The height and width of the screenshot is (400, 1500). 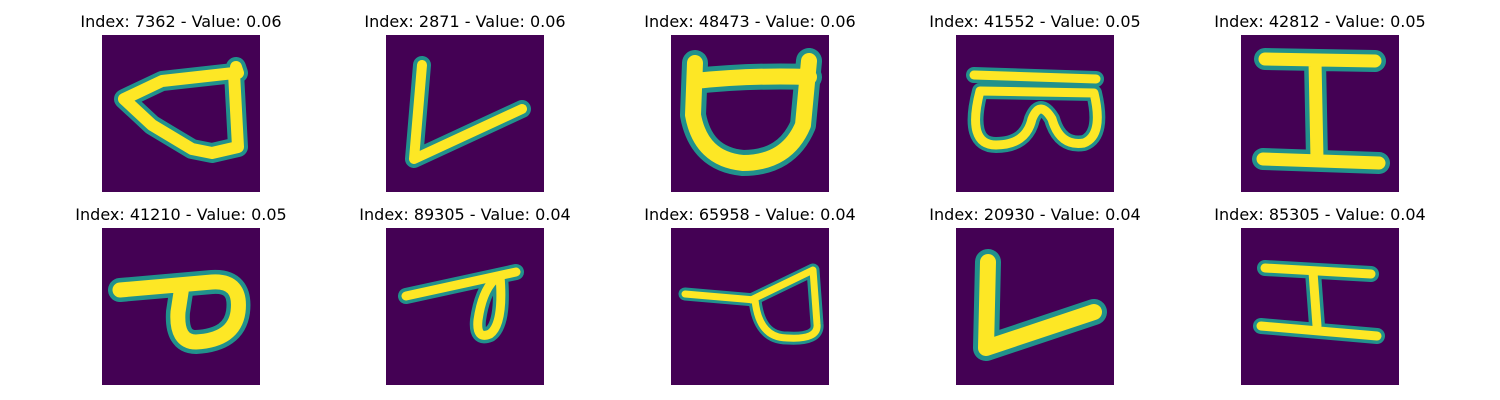 I want to click on handwritten-goggles-glyph, so click(x=1035, y=113).